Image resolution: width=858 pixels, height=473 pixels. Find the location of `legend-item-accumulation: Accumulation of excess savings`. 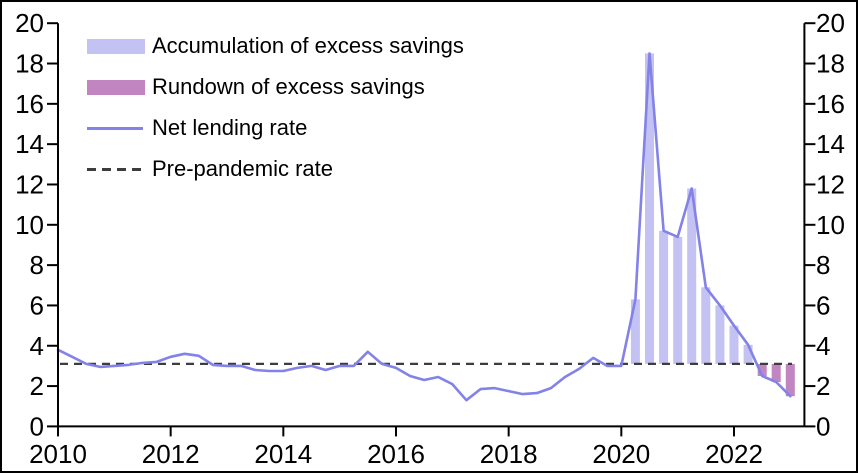

legend-item-accumulation: Accumulation of excess savings is located at coordinates (275, 46).